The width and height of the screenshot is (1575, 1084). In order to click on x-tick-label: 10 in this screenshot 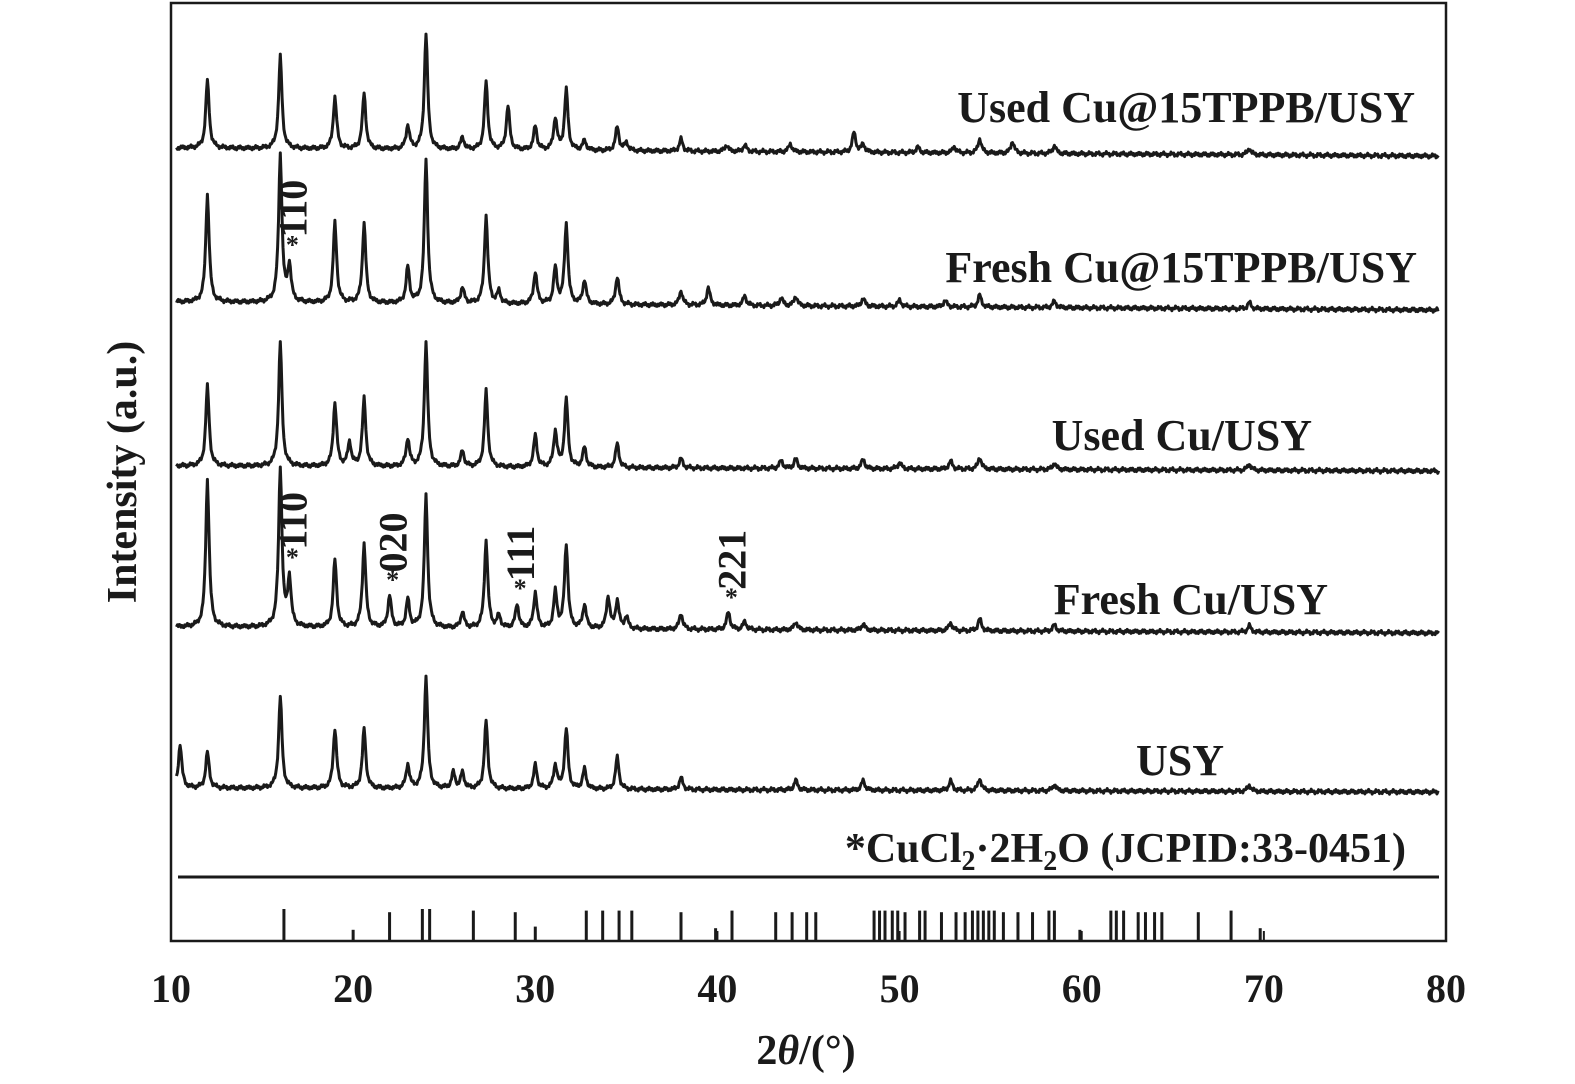, I will do `click(171, 988)`.